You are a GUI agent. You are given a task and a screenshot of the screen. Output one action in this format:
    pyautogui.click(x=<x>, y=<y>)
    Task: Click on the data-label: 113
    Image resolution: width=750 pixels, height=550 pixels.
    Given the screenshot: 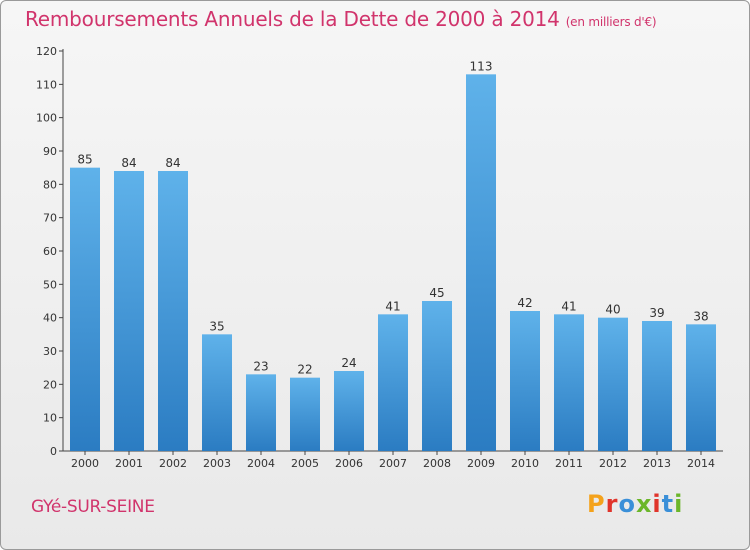 What is the action you would take?
    pyautogui.click(x=481, y=66)
    